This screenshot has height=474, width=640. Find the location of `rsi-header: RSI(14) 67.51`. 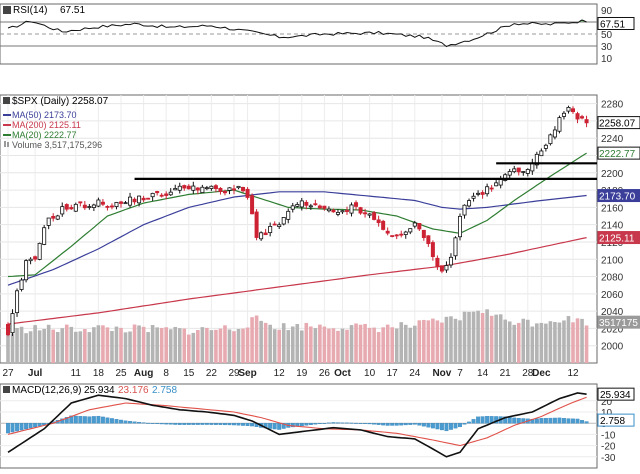

rsi-header: RSI(14) 67.51 is located at coordinates (44, 10).